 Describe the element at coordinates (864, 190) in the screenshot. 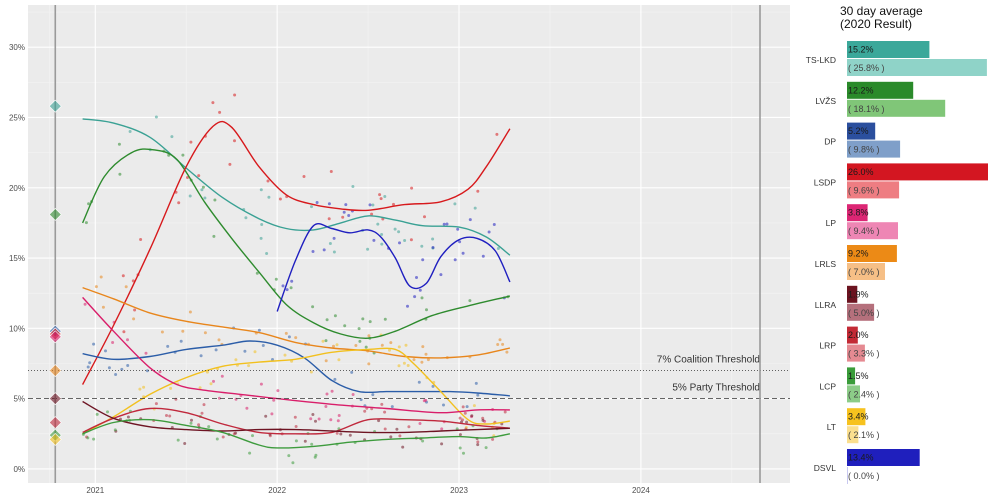

I see `bar-result-label: ( 9.6% )` at that location.